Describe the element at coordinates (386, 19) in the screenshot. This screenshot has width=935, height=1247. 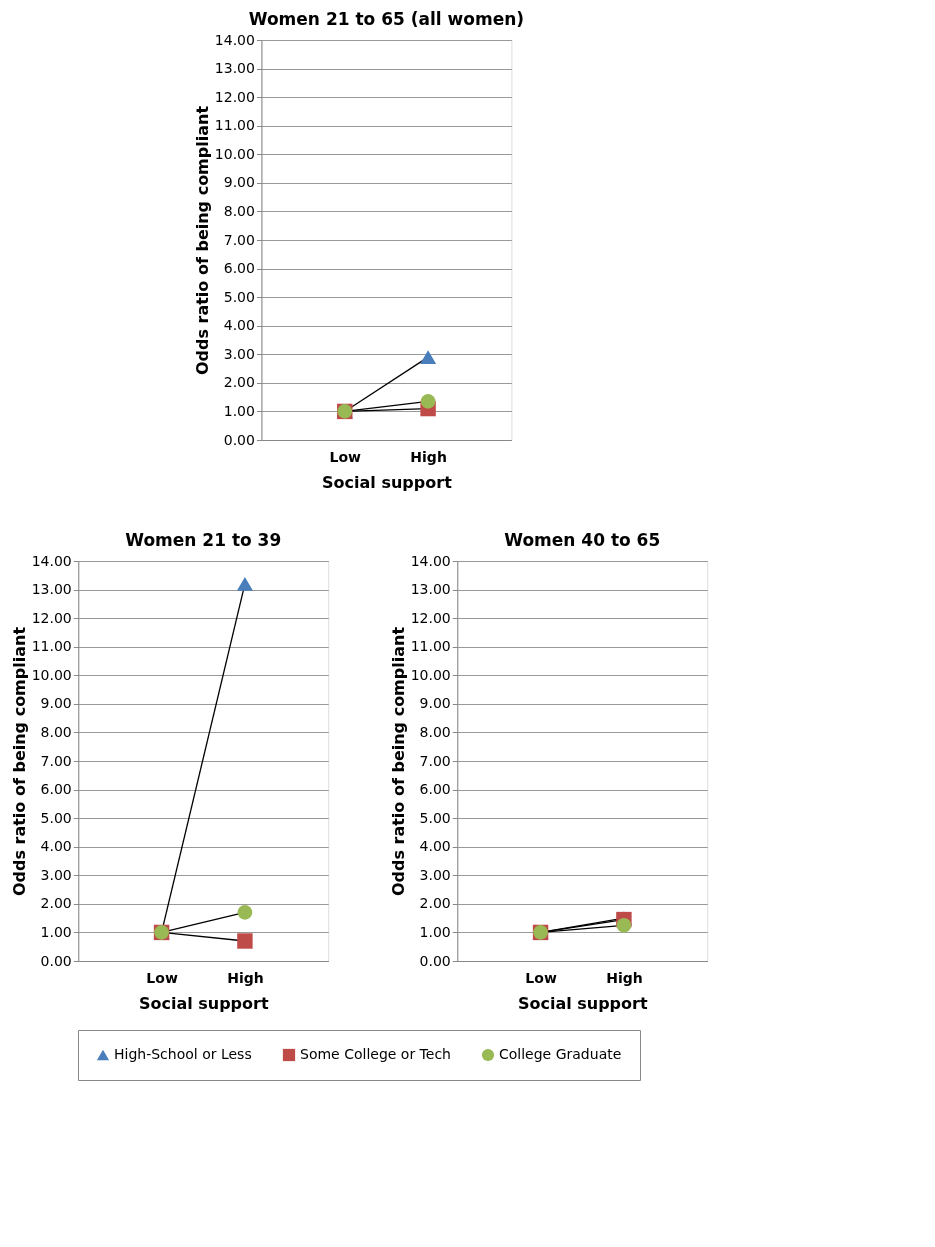
I see `chart-title: Women 21 to 65 (all women)` at that location.